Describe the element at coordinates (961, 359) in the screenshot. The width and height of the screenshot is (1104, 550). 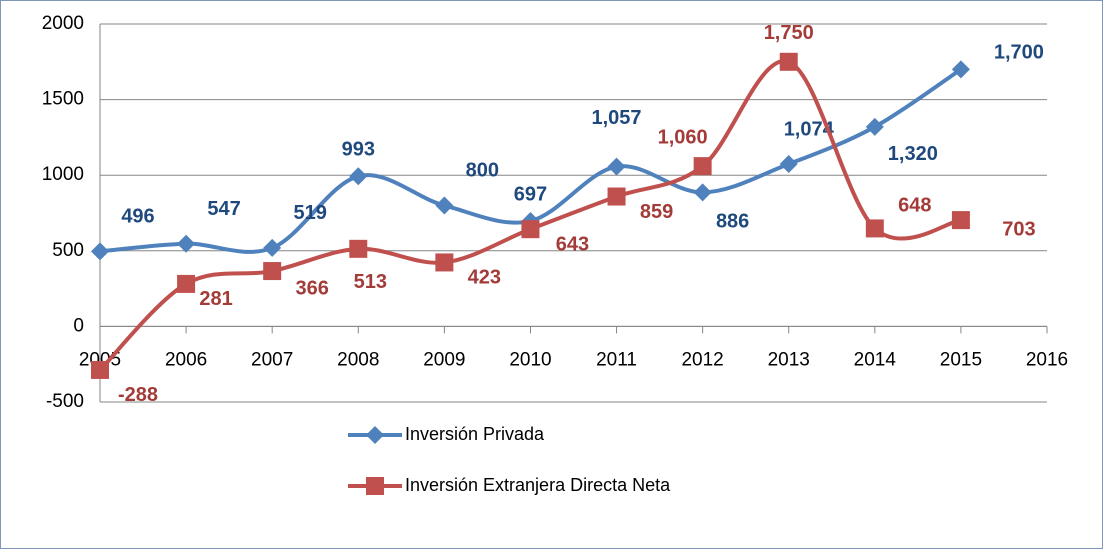
I see `x-tick-label: 2015` at that location.